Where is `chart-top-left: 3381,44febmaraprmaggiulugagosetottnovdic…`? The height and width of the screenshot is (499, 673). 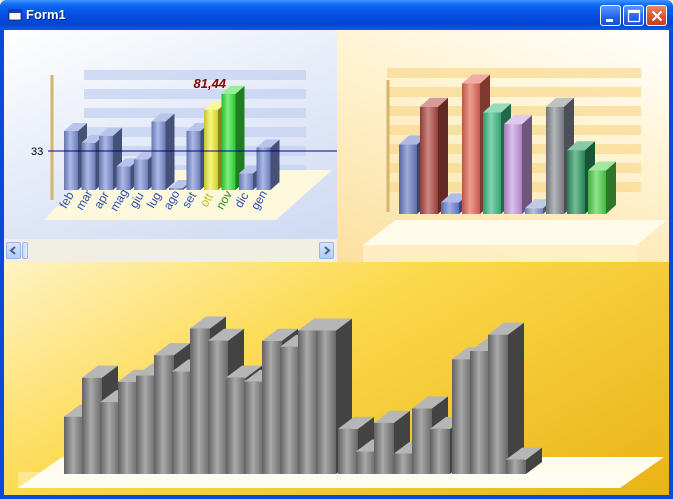
chart-top-left: 3381,44febmaraprmaggiulugagosetottnovdic… is located at coordinates (184, 145).